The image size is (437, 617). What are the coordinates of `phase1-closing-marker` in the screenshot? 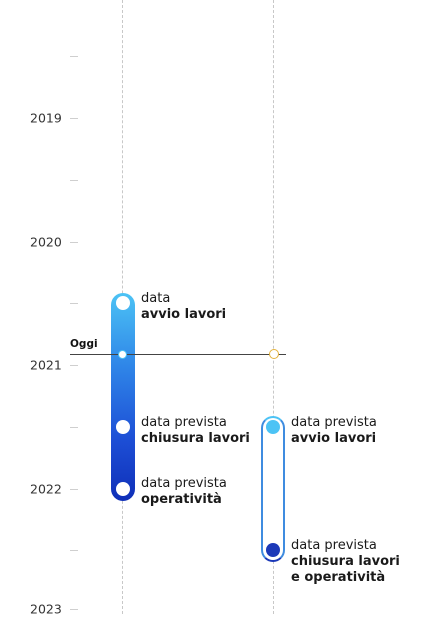 It's located at (123, 427).